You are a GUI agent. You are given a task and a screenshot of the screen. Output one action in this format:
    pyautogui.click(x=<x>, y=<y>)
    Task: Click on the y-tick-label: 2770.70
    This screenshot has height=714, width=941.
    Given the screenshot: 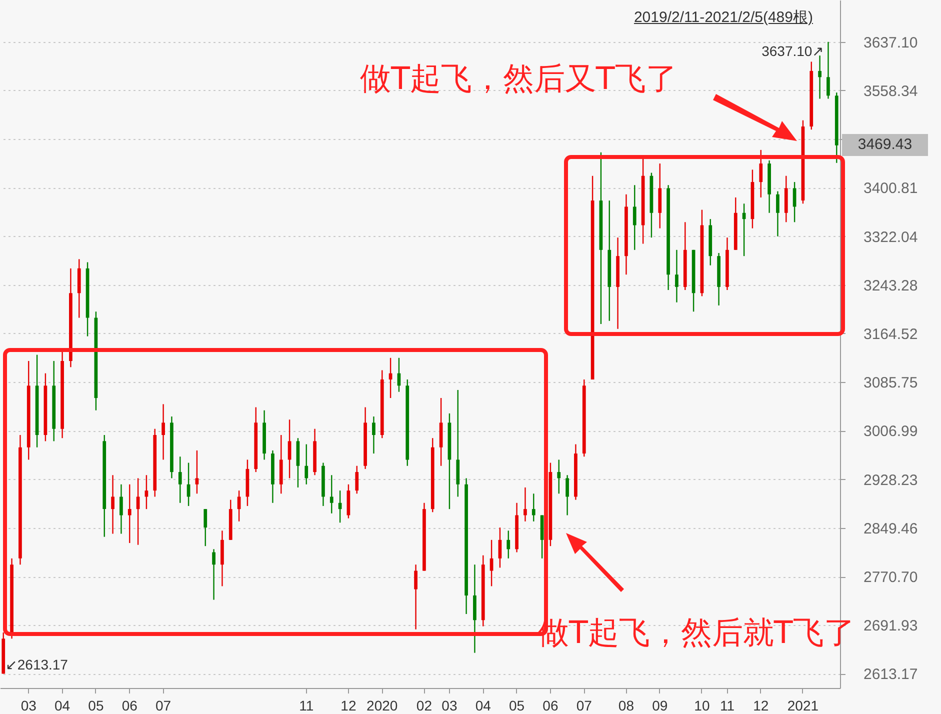 What is the action you would take?
    pyautogui.click(x=891, y=577)
    